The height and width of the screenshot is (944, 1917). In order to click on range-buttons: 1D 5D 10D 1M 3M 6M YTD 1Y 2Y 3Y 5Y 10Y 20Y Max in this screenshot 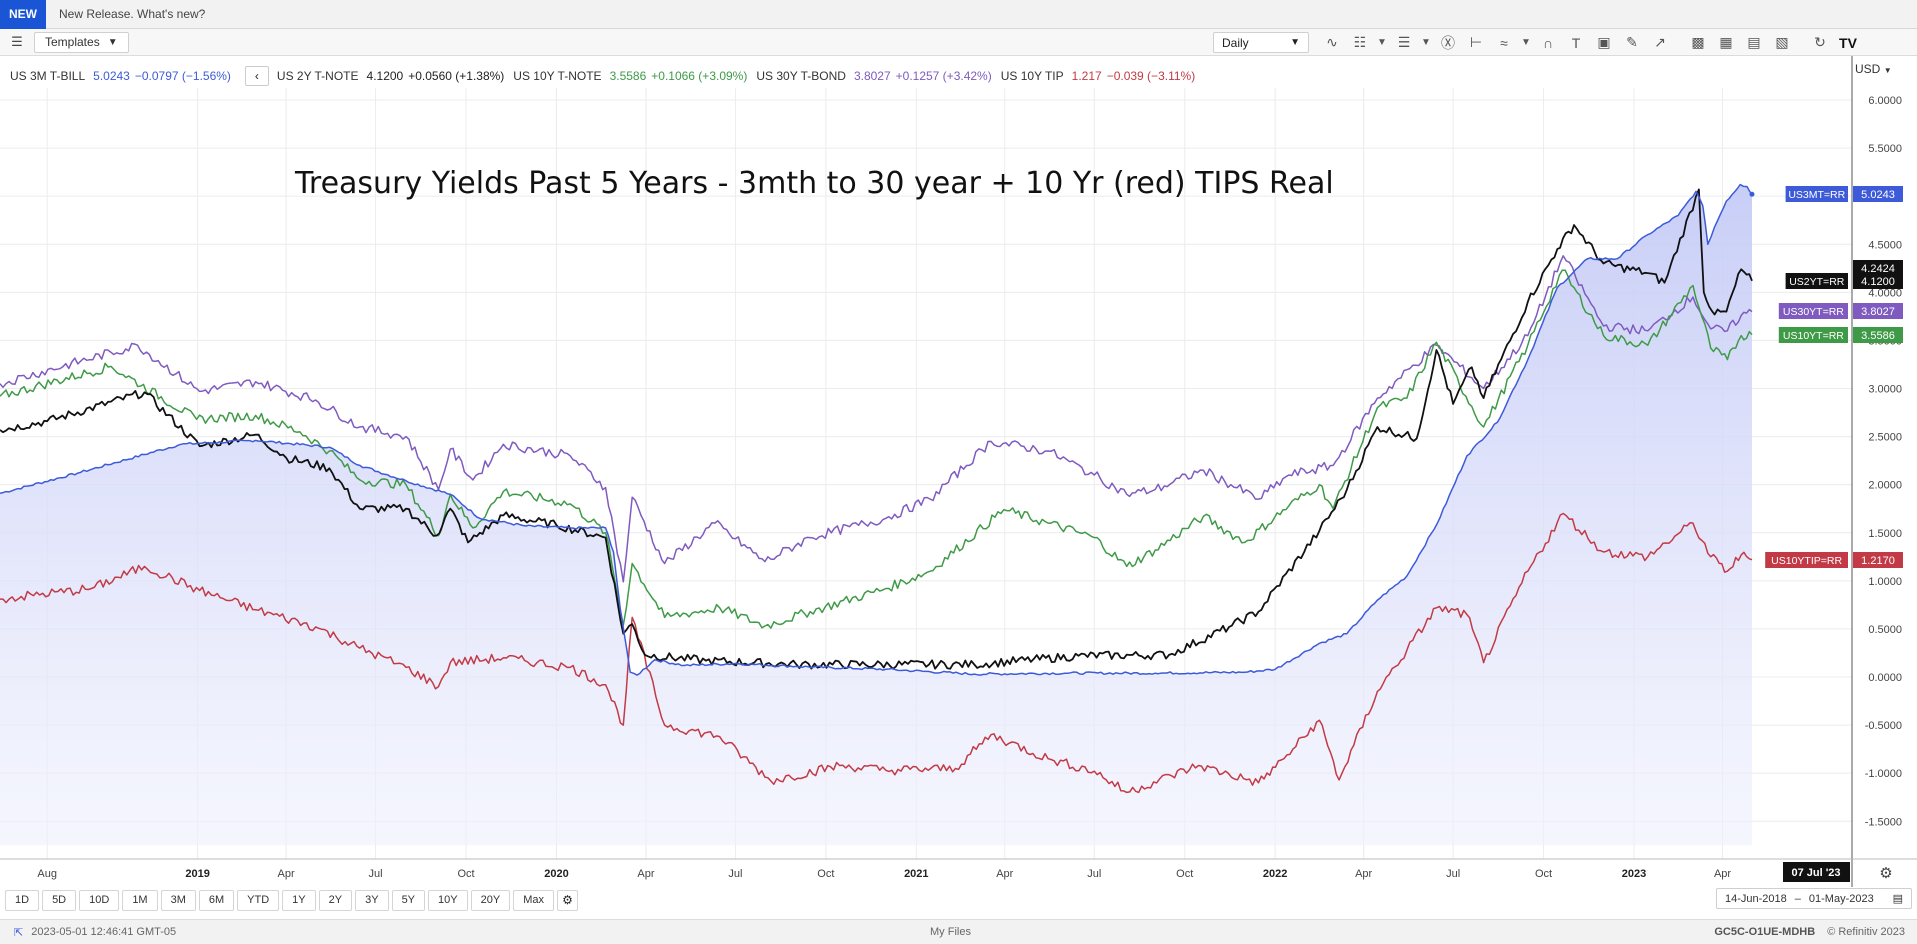, I will do `click(277, 900)`.